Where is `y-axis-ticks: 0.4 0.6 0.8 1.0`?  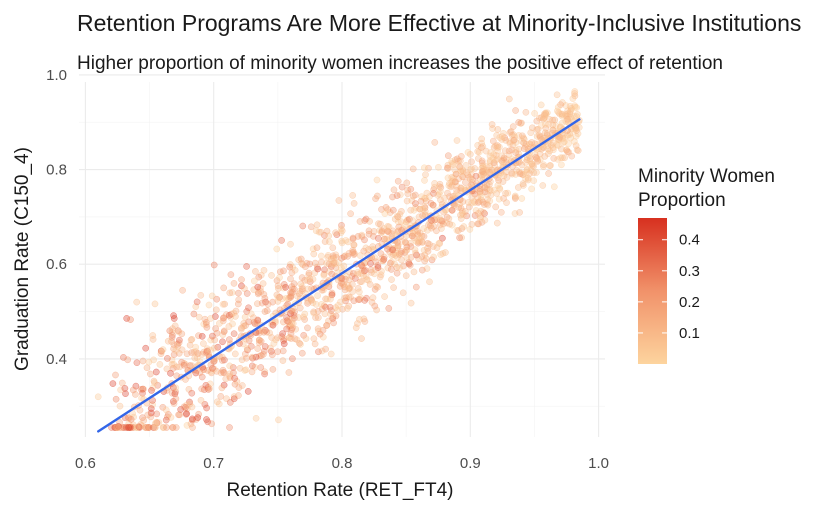 y-axis-ticks: 0.4 0.6 0.8 1.0 is located at coordinates (56, 217).